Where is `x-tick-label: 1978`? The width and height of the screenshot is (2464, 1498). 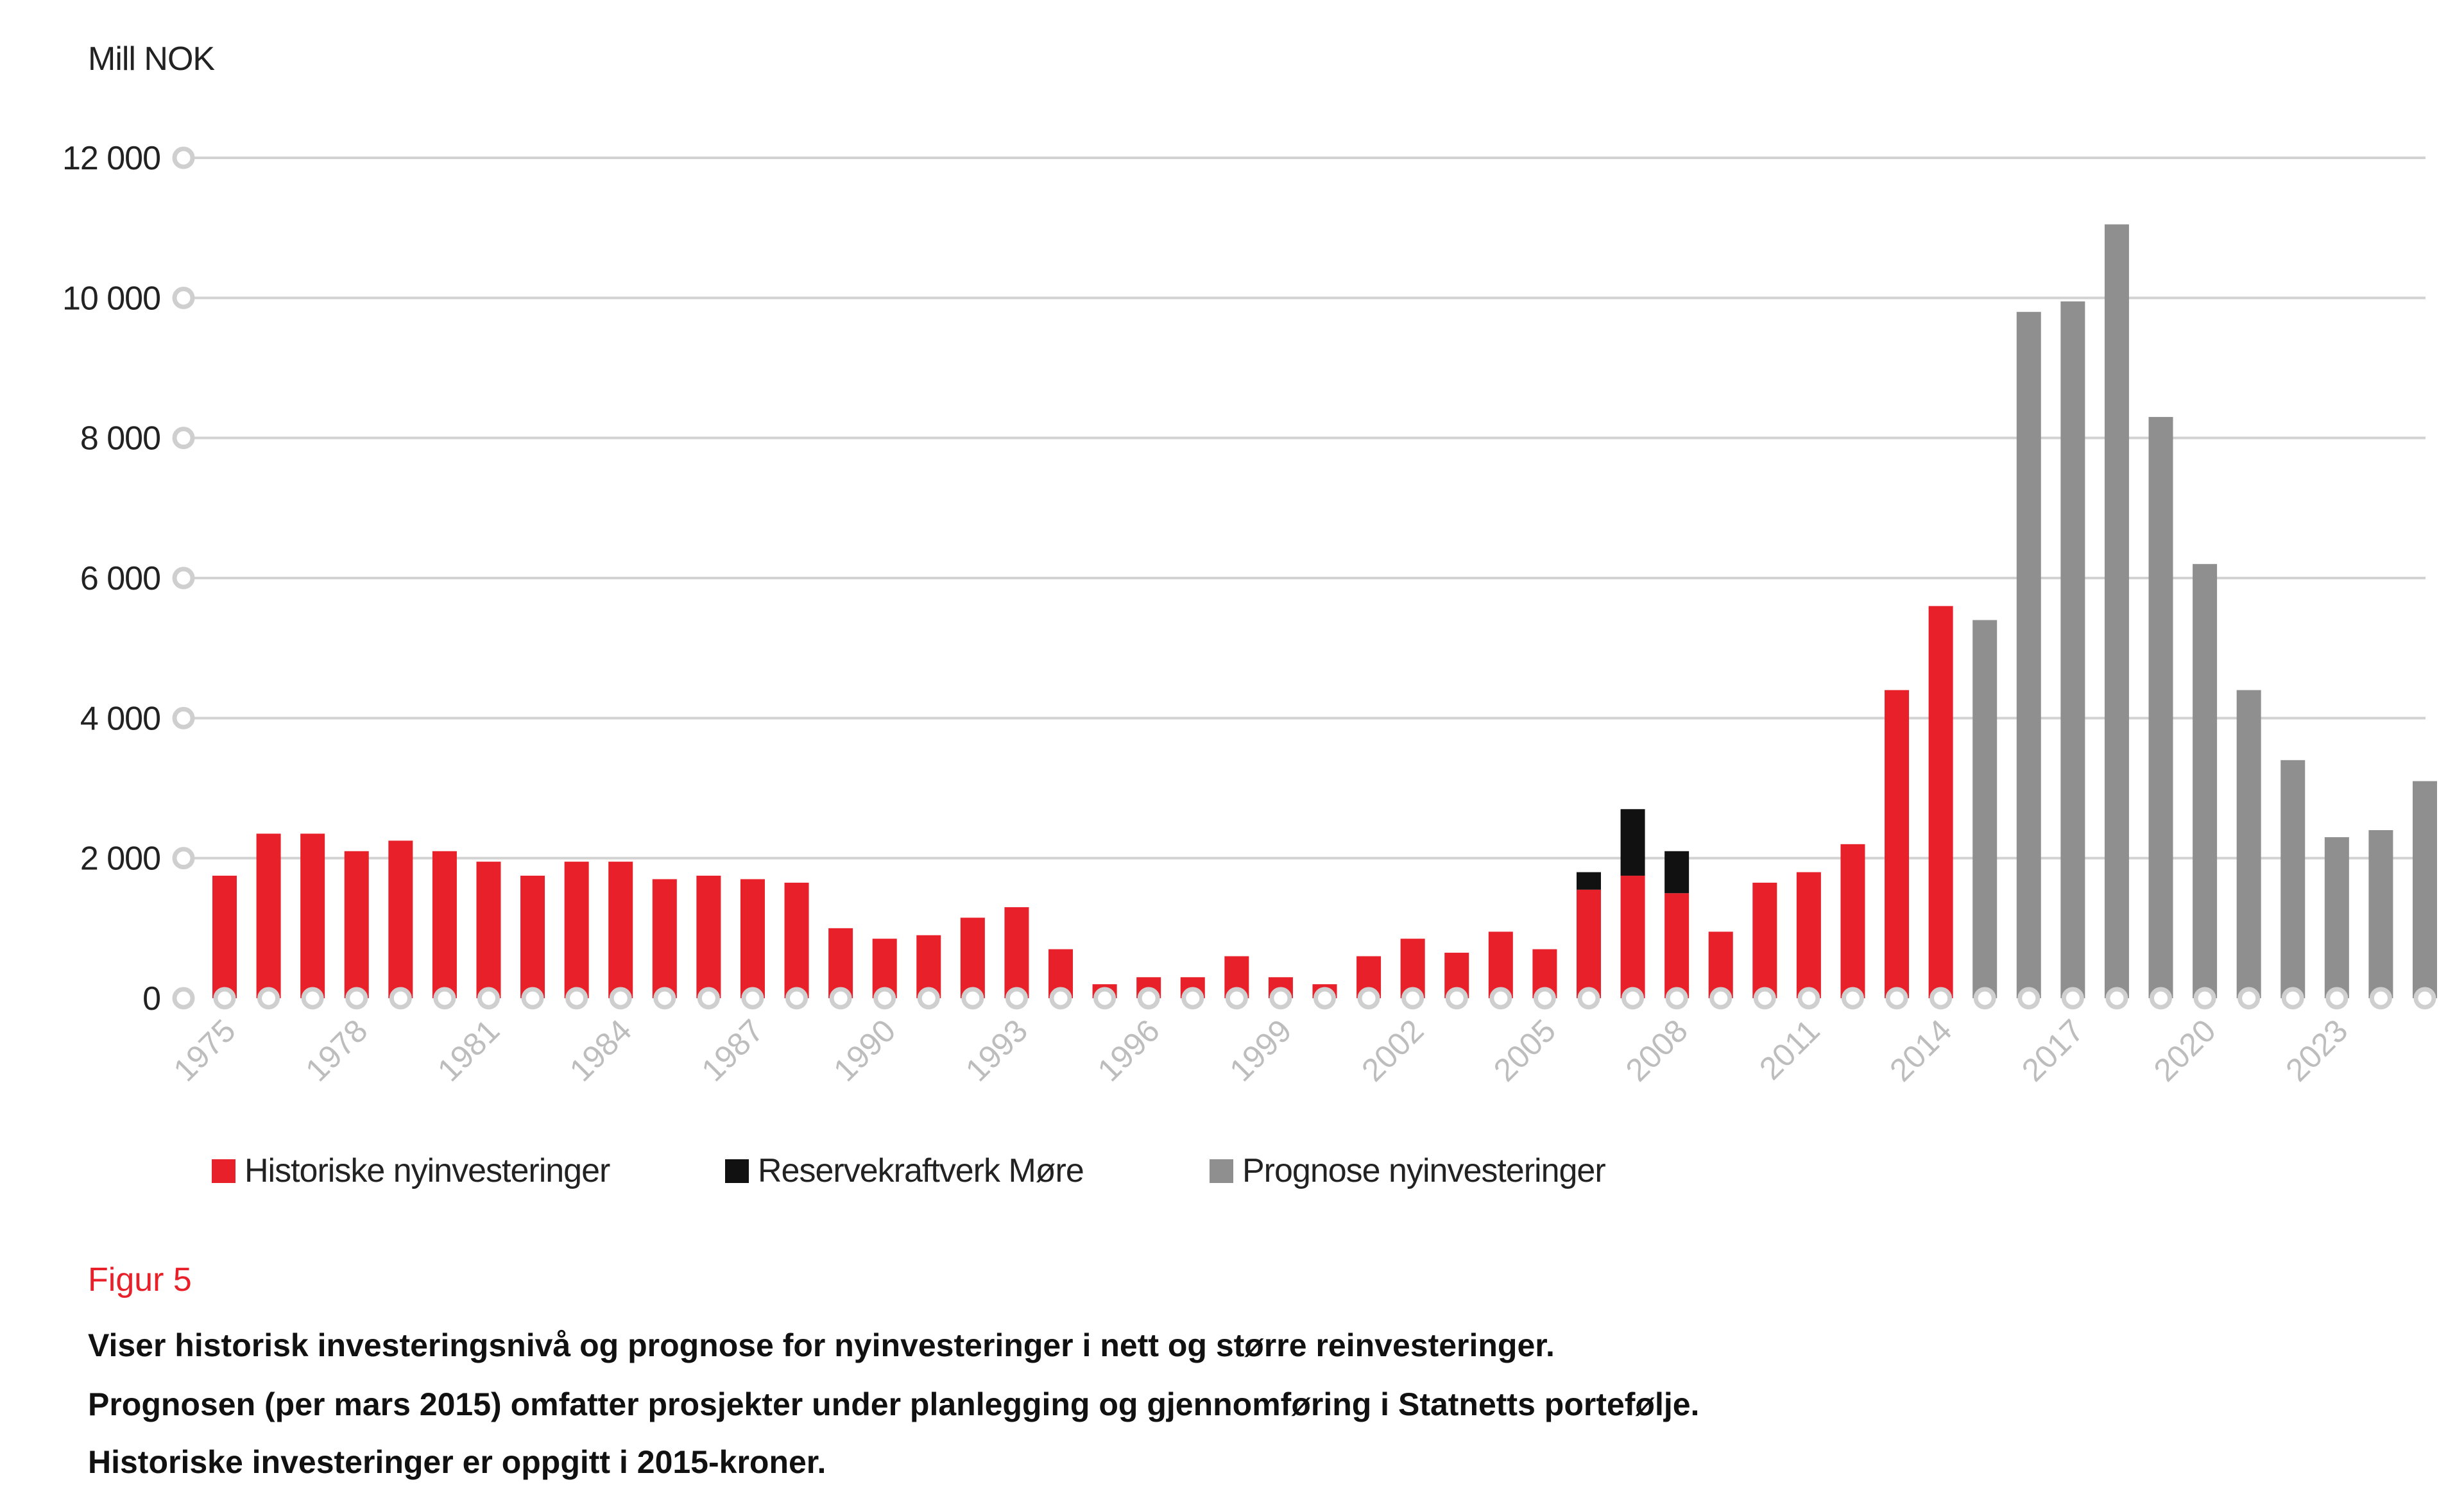 x-tick-label: 1978 is located at coordinates (336, 1050).